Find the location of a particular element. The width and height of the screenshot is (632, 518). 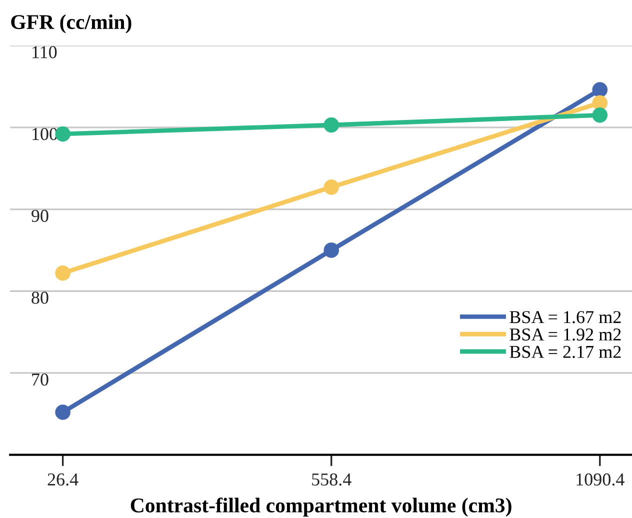

legend-label: BSA = 2.17 m2 is located at coordinates (565, 352).